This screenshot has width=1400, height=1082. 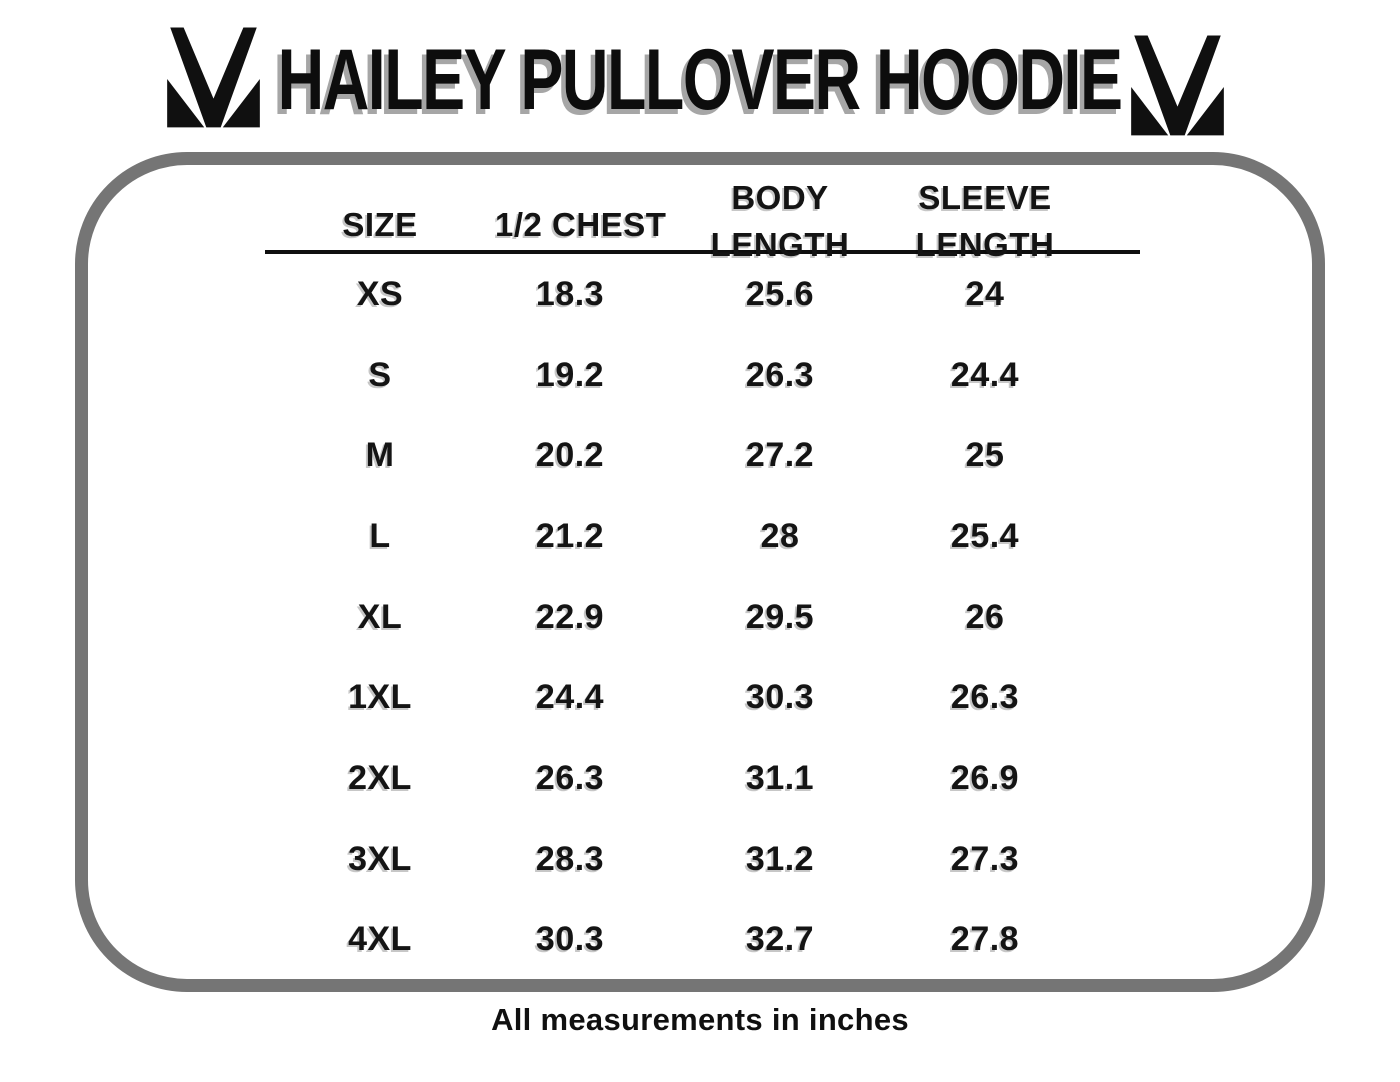 I want to click on size-cell: 1XL, so click(x=380, y=697).